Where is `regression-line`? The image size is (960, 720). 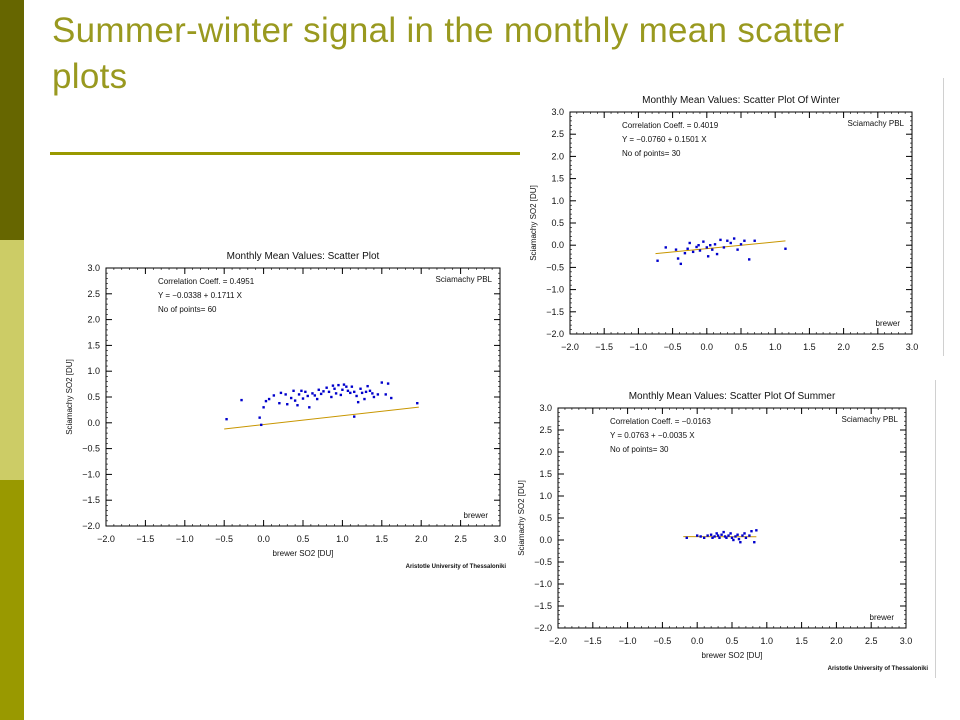 regression-line is located at coordinates (321, 418).